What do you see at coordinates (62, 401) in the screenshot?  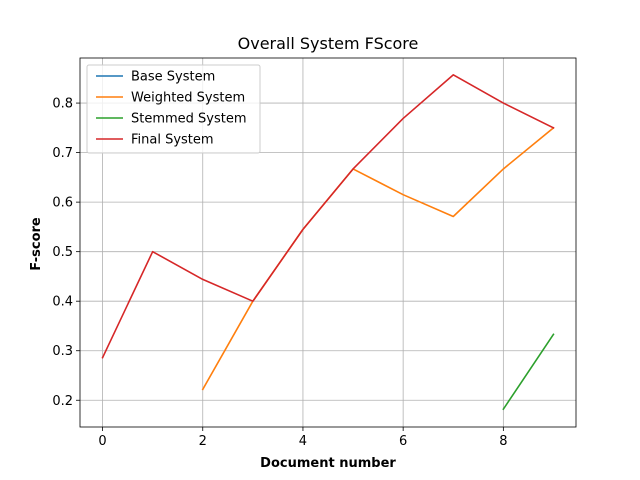 I see `y-tick-label: 0.2` at bounding box center [62, 401].